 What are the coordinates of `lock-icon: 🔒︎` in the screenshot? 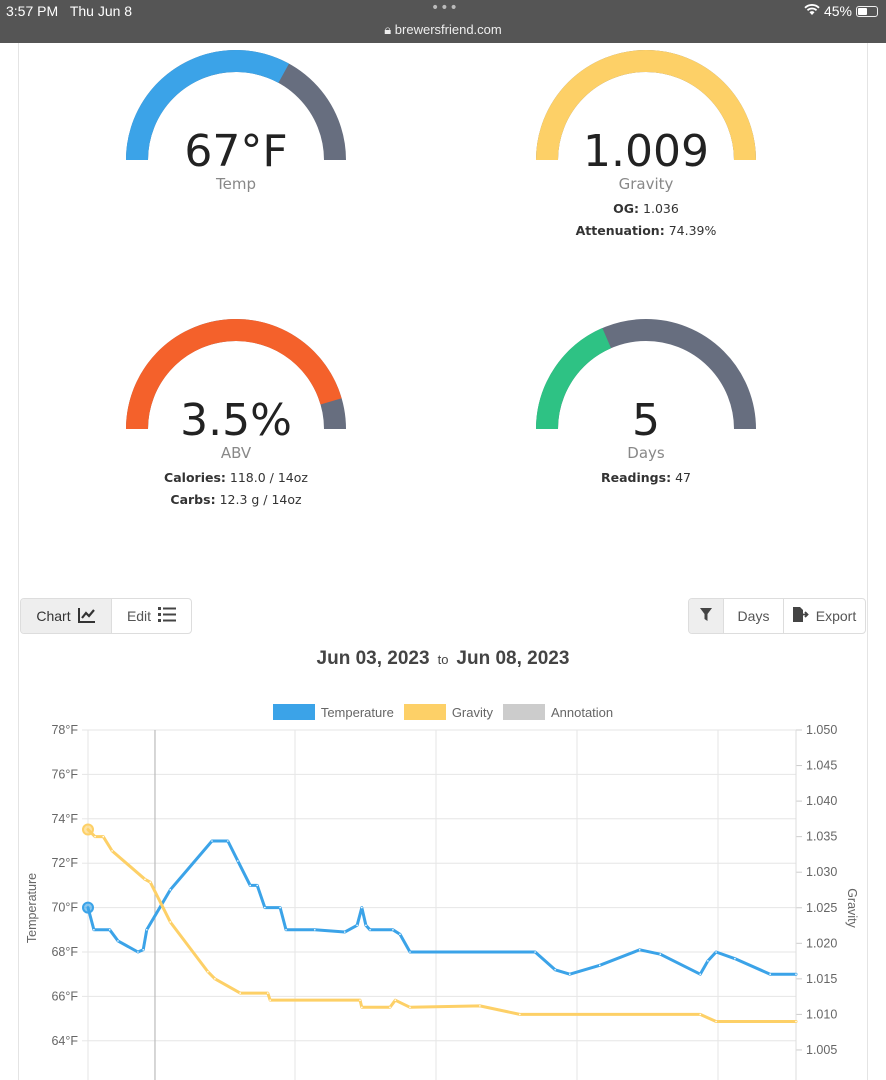 It's located at (388, 29).